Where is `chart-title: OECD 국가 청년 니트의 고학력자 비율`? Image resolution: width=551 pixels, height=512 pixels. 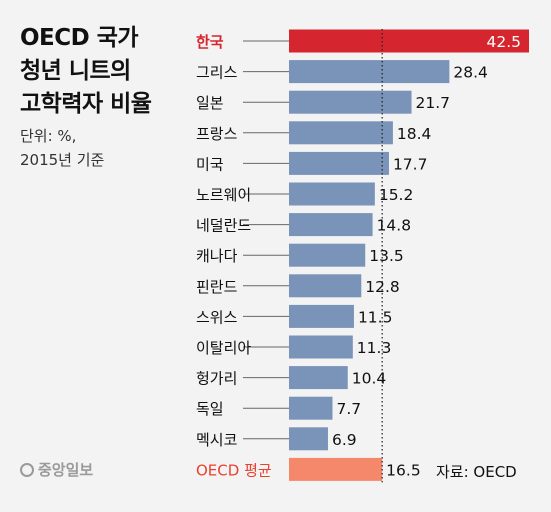
chart-title: OECD 국가 청년 니트의 고학력자 비율 is located at coordinates (86, 71).